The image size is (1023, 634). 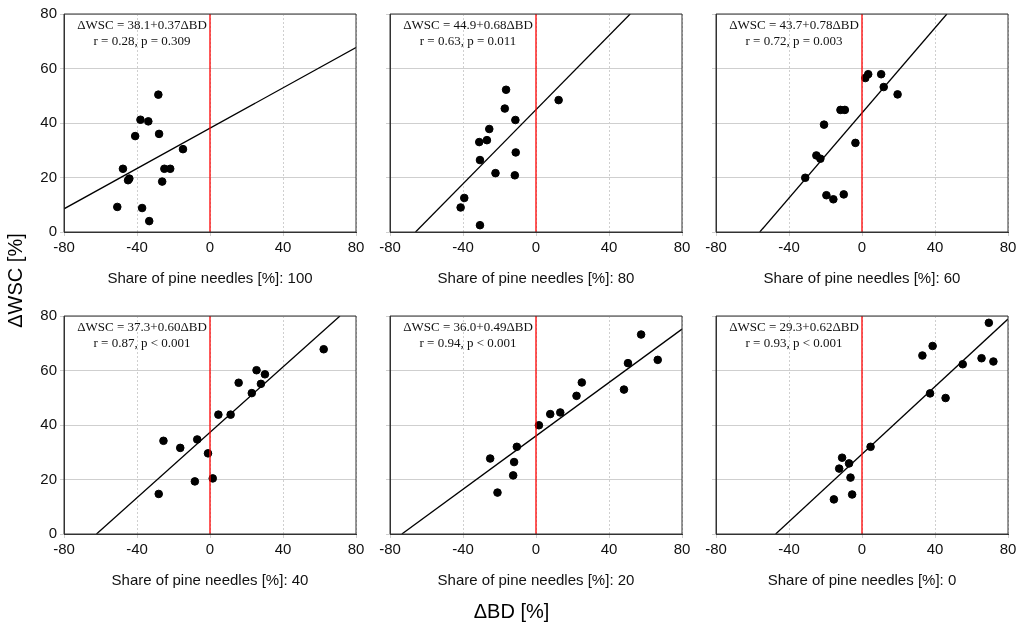 What do you see at coordinates (794, 326) in the screenshot?
I see `annotation: ΔWSC = 29.3+0.62ΔBD` at bounding box center [794, 326].